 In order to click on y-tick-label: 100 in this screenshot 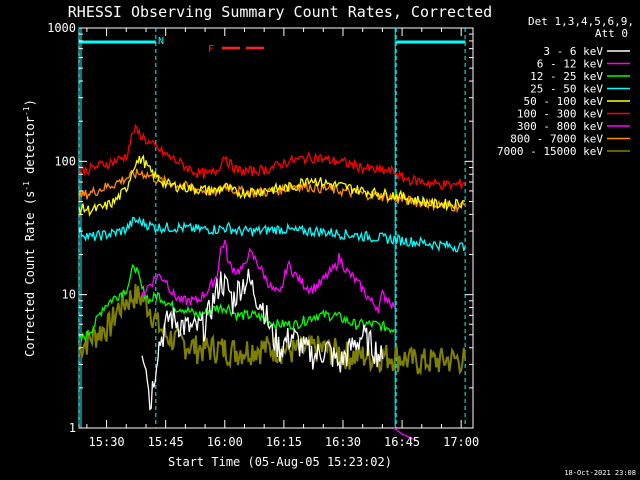, I will do `click(65, 161)`.